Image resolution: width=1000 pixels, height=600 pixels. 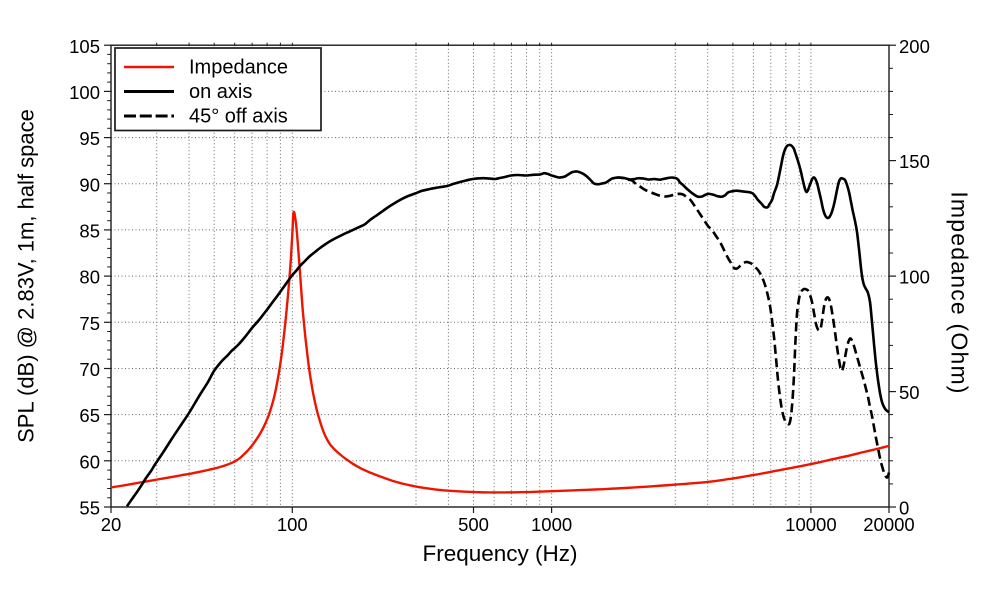 I want to click on svg-text: 60, so click(x=89, y=461).